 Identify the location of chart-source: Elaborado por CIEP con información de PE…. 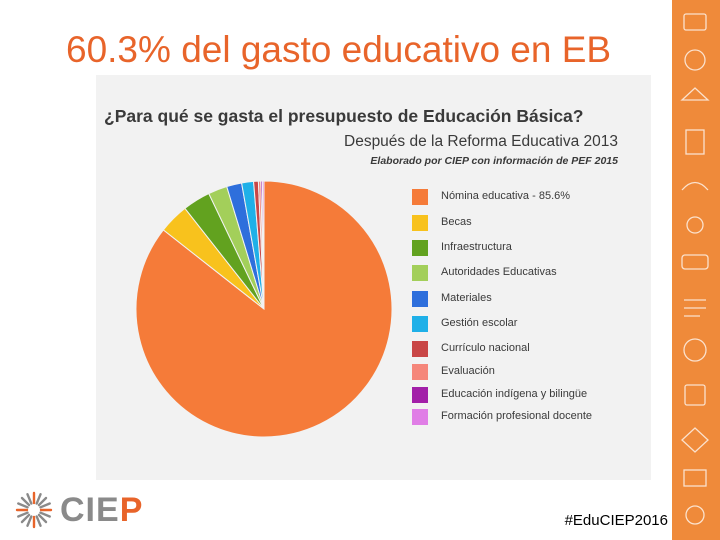
(494, 161).